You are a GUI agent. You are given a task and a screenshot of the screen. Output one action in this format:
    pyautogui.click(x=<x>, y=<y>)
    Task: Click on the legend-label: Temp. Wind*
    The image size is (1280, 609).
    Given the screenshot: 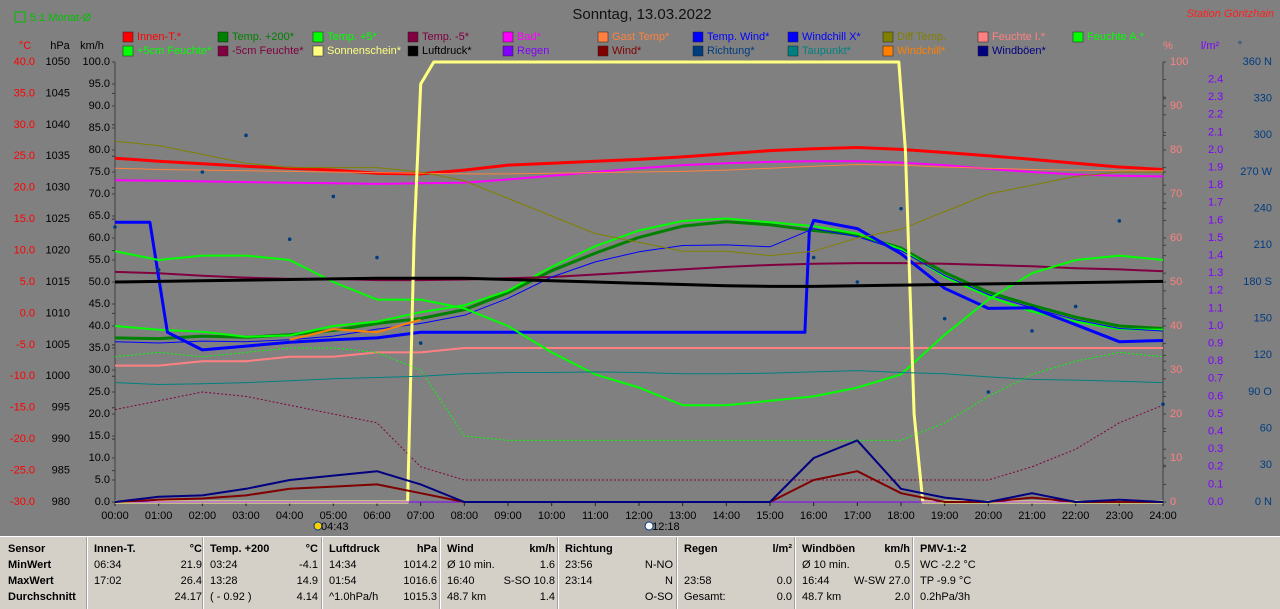 What is the action you would take?
    pyautogui.click(x=738, y=37)
    